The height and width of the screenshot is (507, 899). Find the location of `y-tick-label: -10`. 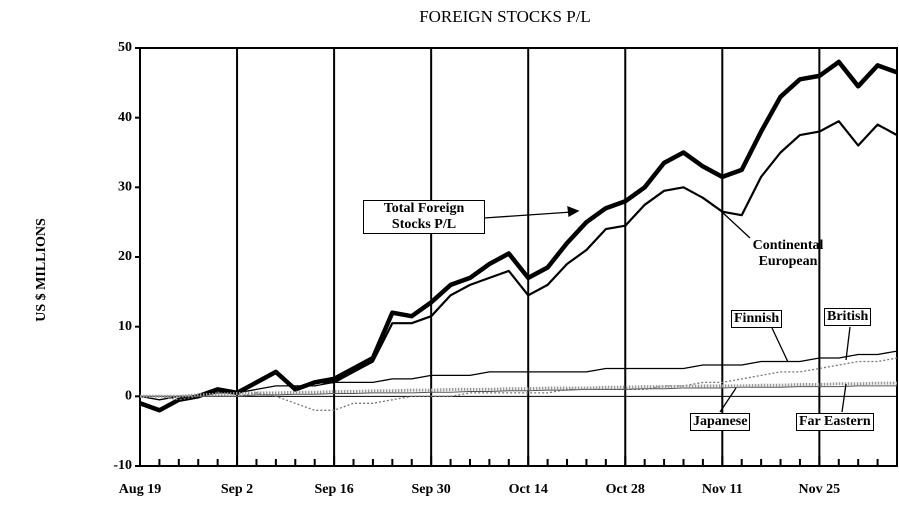

y-tick-label: -10 is located at coordinates (122, 465).